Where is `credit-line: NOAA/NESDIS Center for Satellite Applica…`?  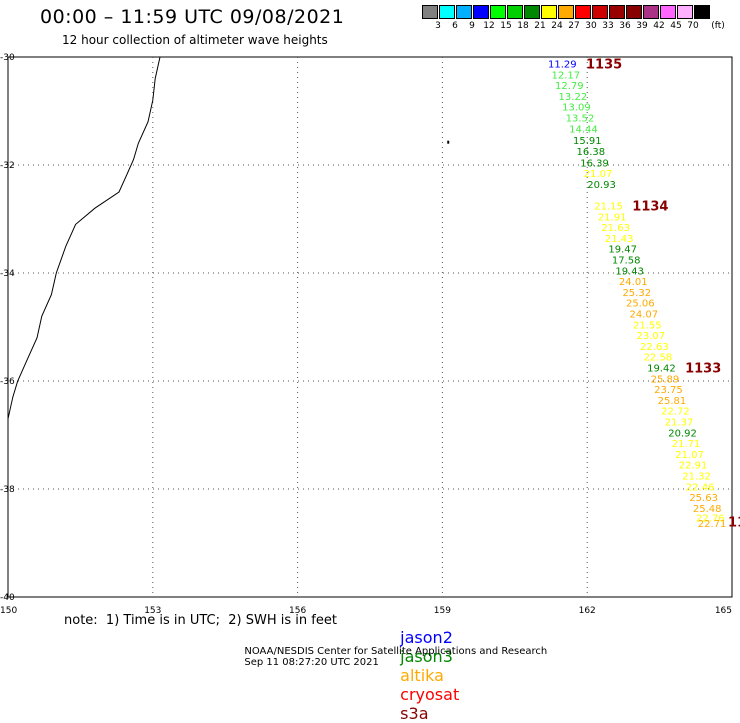 credit-line: NOAA/NESDIS Center for Satellite Applica… is located at coordinates (399, 651).